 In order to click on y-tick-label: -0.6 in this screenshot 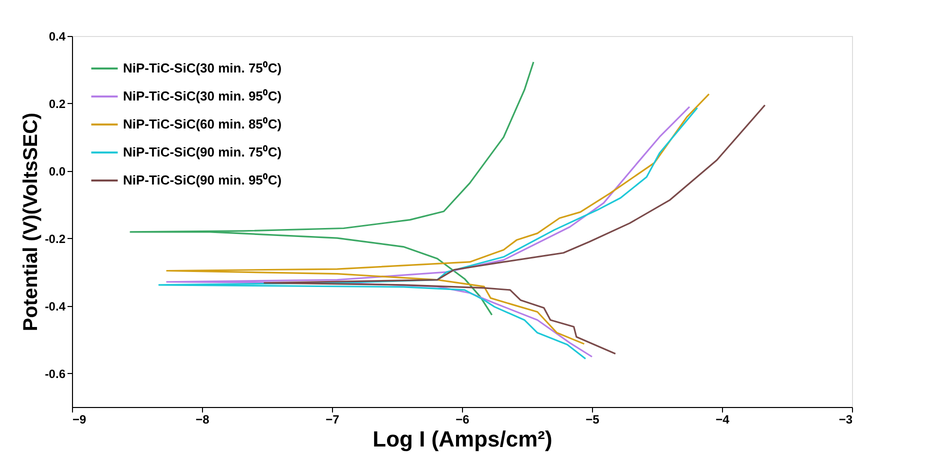, I will do `click(55, 373)`.